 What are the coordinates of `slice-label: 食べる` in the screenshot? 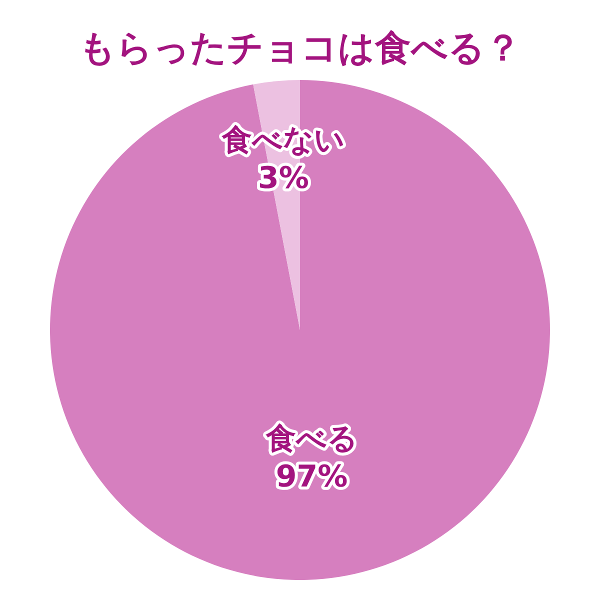 It's located at (311, 438).